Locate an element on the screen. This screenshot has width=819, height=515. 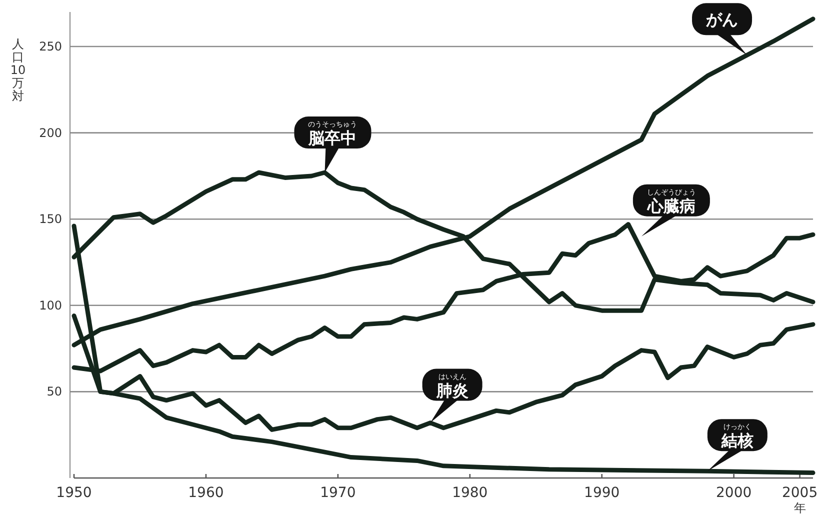
x-tick-label: 2005 is located at coordinates (800, 493).